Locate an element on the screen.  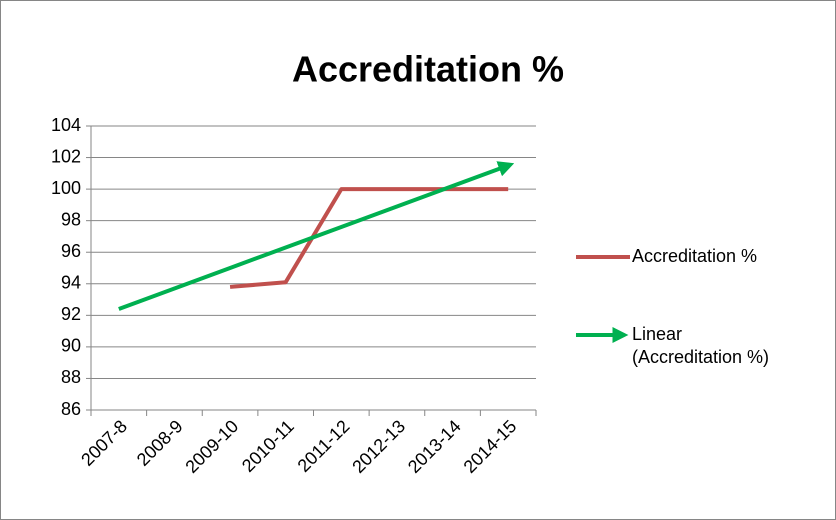
legend-label: Linear (Accreditation %) is located at coordinates (700, 345).